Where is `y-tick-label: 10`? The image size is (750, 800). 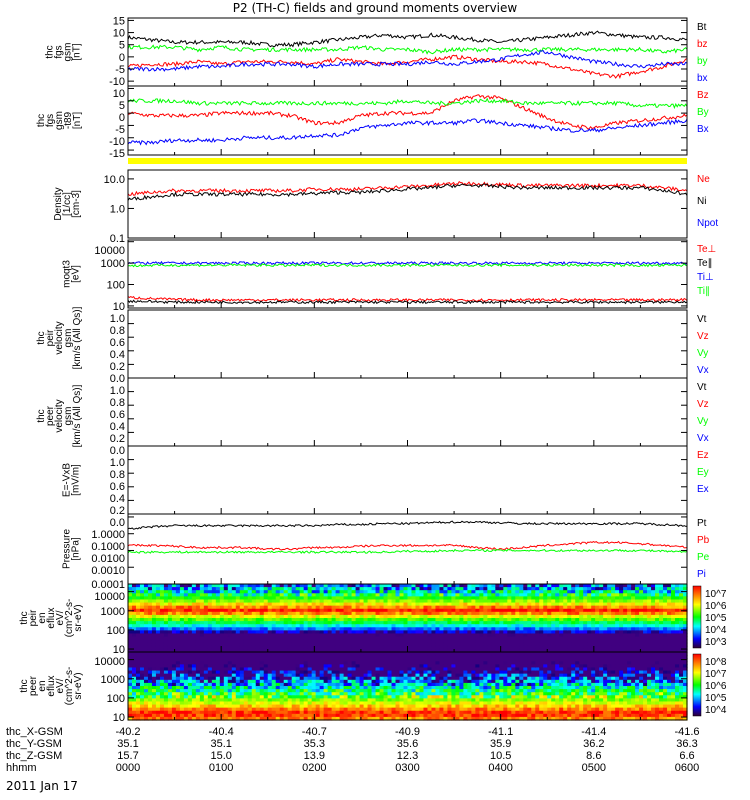
y-tick-label: 10 is located at coordinates (119, 650).